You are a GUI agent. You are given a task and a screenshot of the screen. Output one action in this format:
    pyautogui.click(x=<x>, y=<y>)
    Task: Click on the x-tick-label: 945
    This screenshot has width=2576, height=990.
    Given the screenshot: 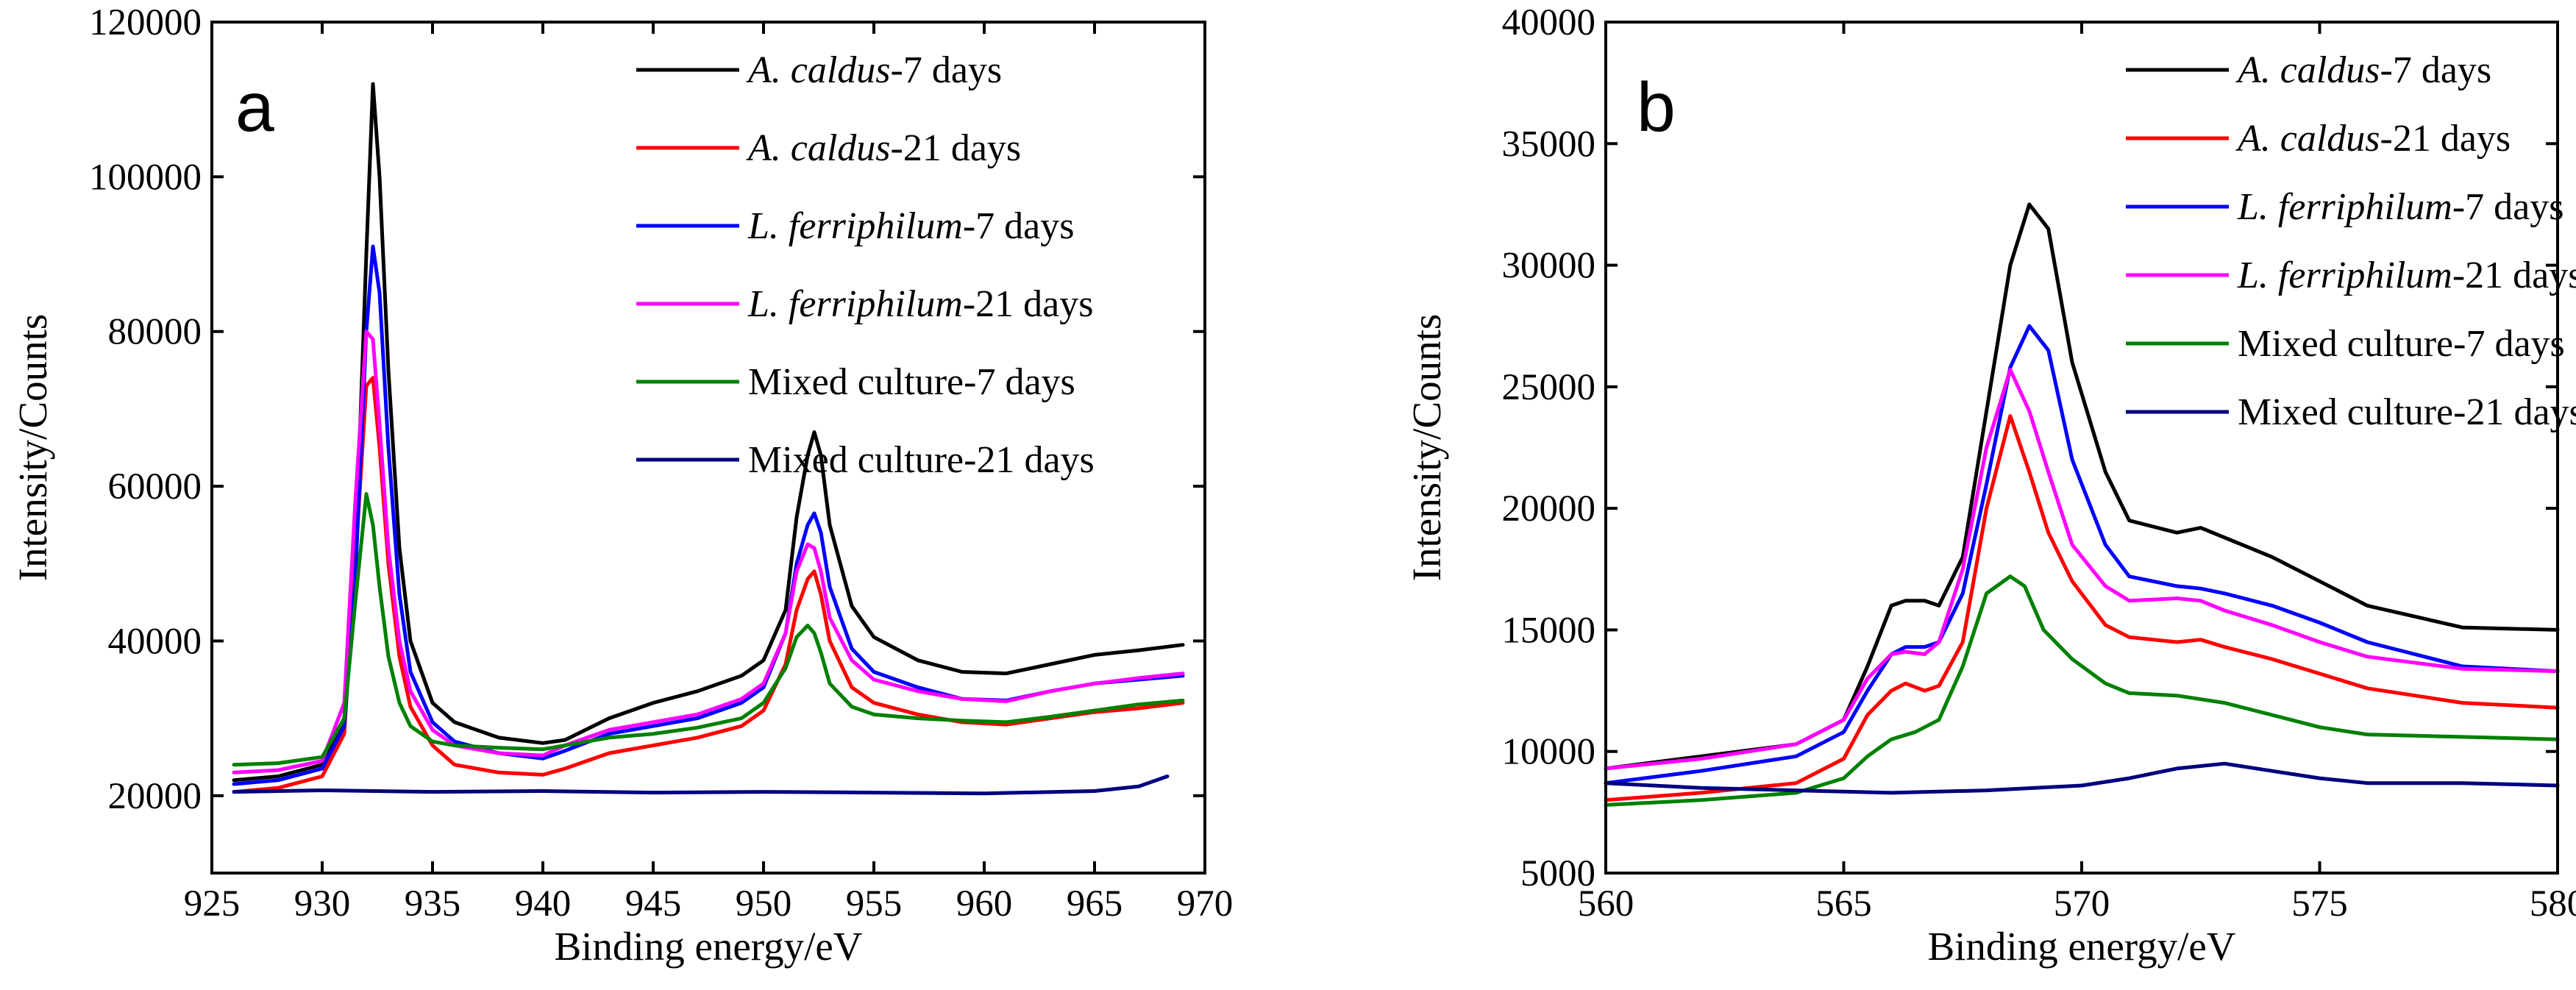 What is the action you would take?
    pyautogui.click(x=653, y=904)
    